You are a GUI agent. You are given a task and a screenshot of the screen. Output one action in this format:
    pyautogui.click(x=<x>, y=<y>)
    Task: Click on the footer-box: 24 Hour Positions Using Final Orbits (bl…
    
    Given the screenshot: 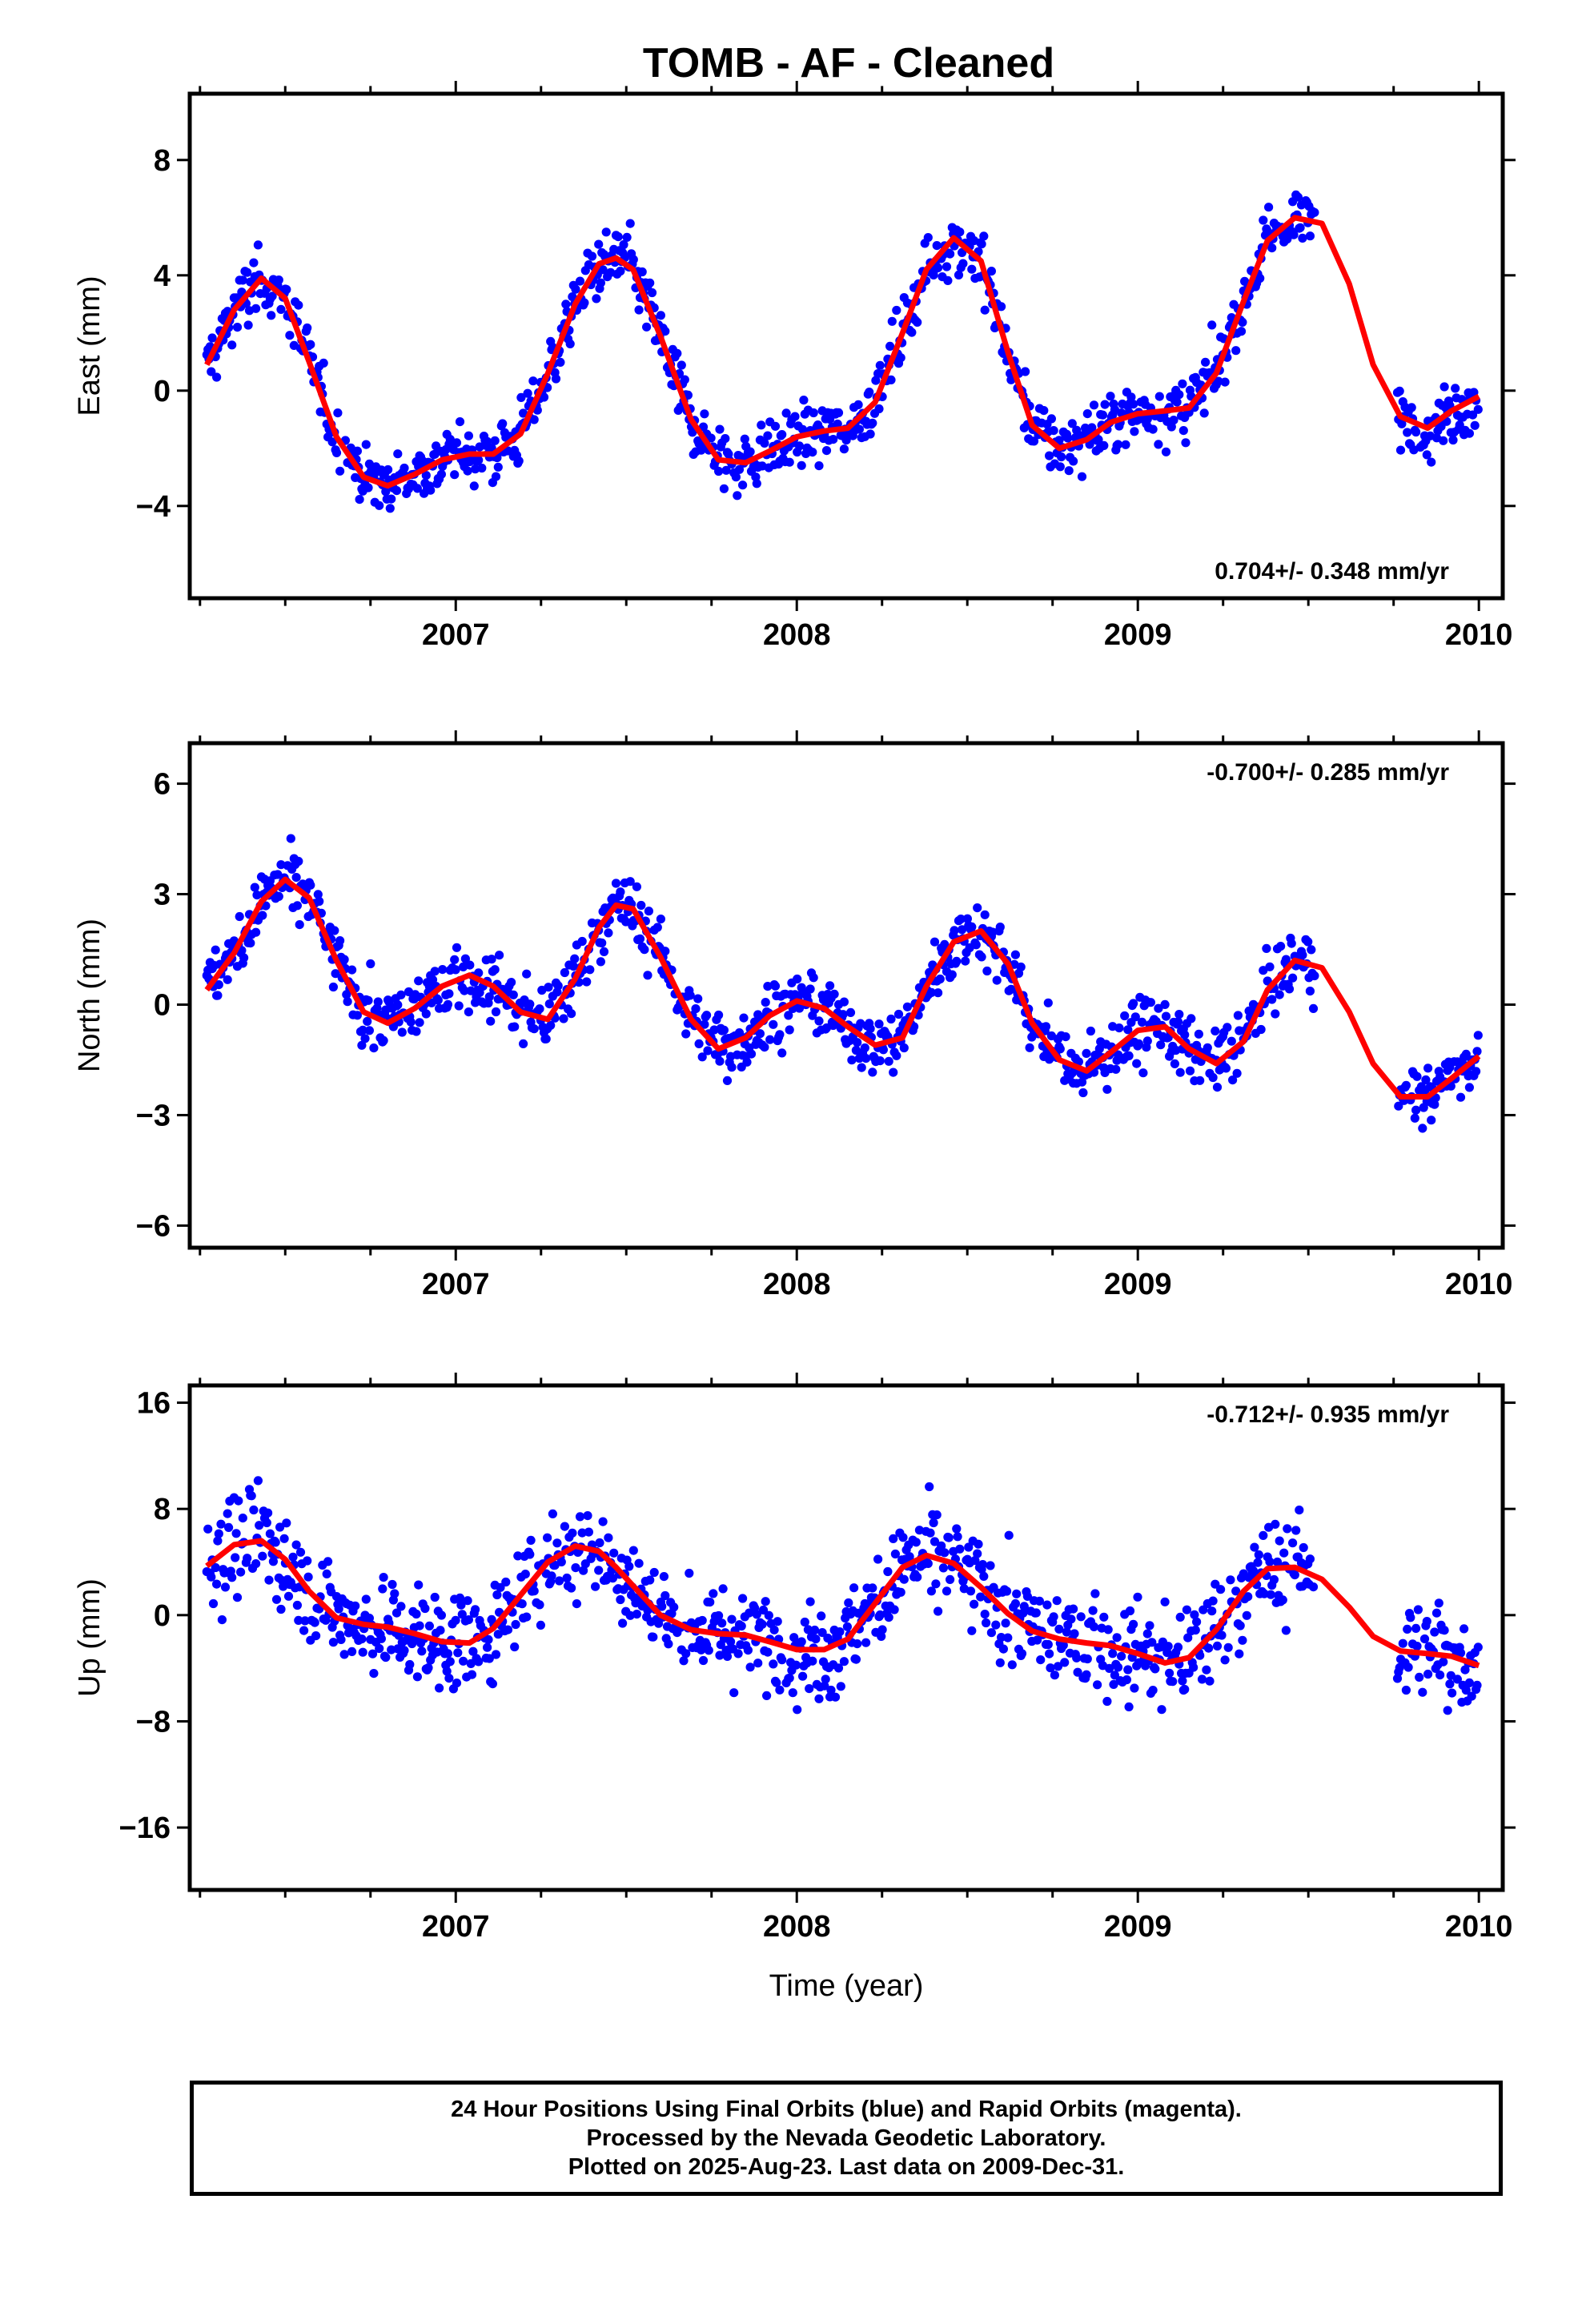 What is the action you would take?
    pyautogui.click(x=847, y=2138)
    